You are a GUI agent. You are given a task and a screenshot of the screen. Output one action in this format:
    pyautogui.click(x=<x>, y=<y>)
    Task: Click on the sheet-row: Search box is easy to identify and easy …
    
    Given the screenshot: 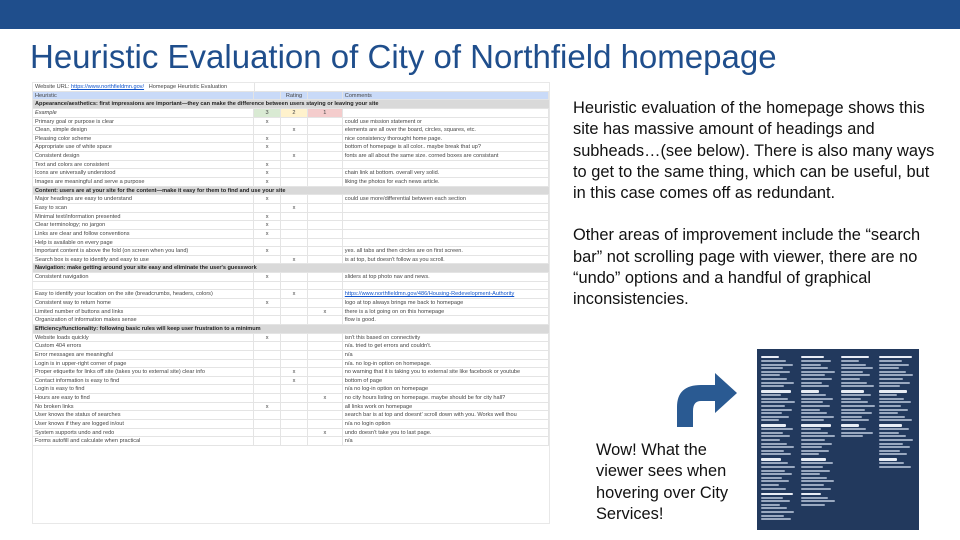 What is the action you would take?
    pyautogui.click(x=291, y=260)
    